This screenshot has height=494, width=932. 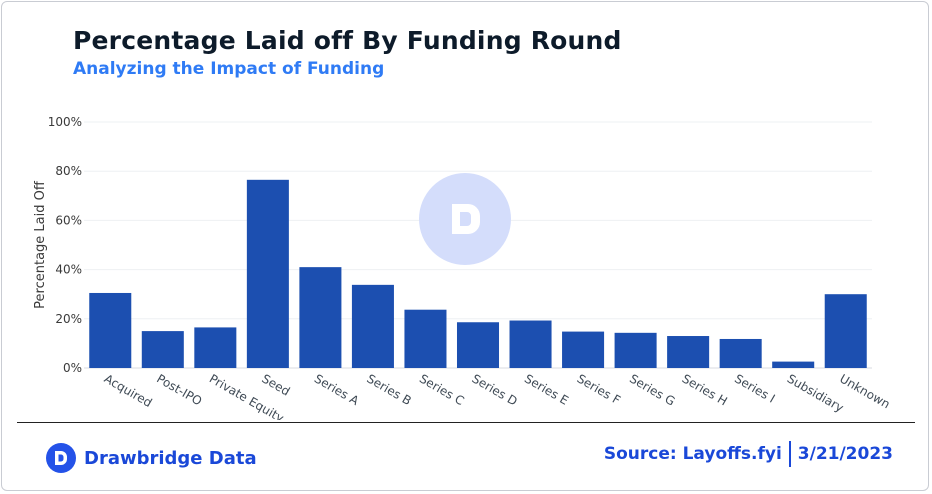 What do you see at coordinates (793, 364) in the screenshot?
I see `bar-subsidiary` at bounding box center [793, 364].